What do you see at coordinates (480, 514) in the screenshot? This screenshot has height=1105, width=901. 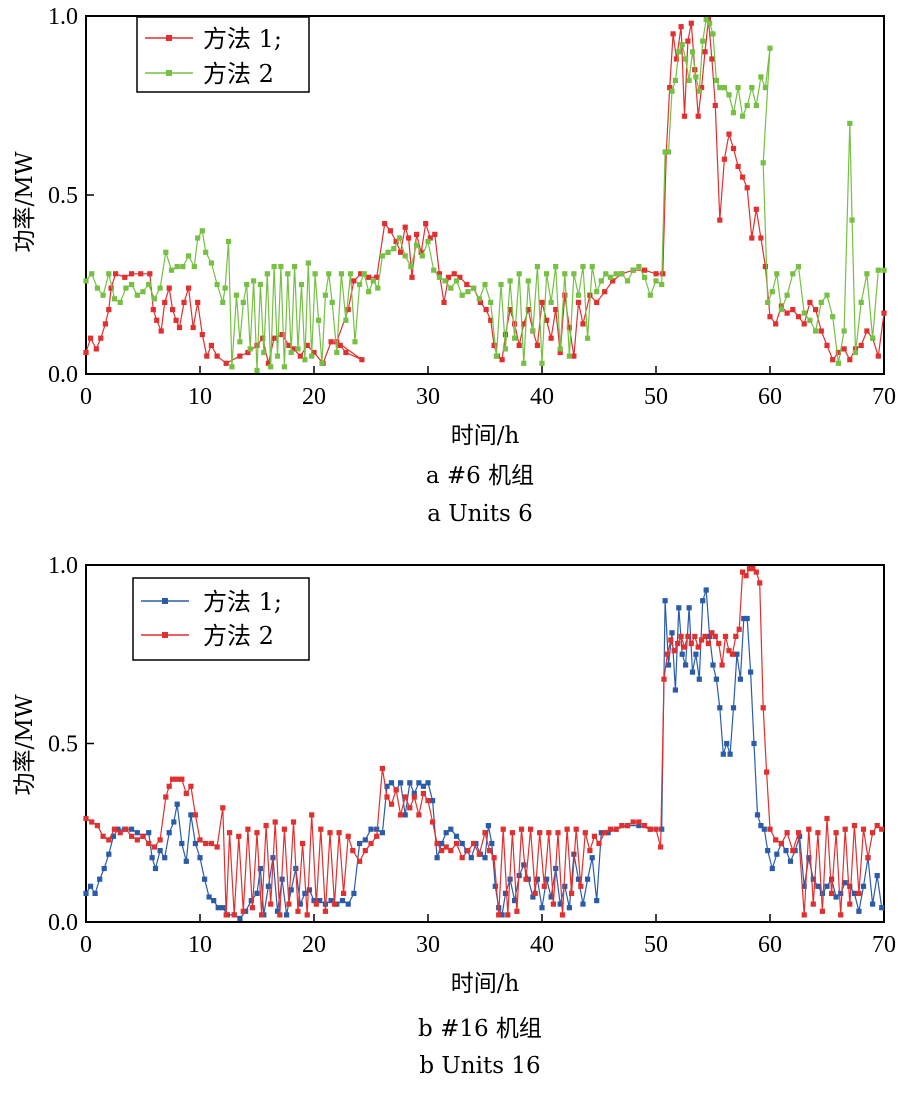 I see `chart-caption-en: a Units 6` at bounding box center [480, 514].